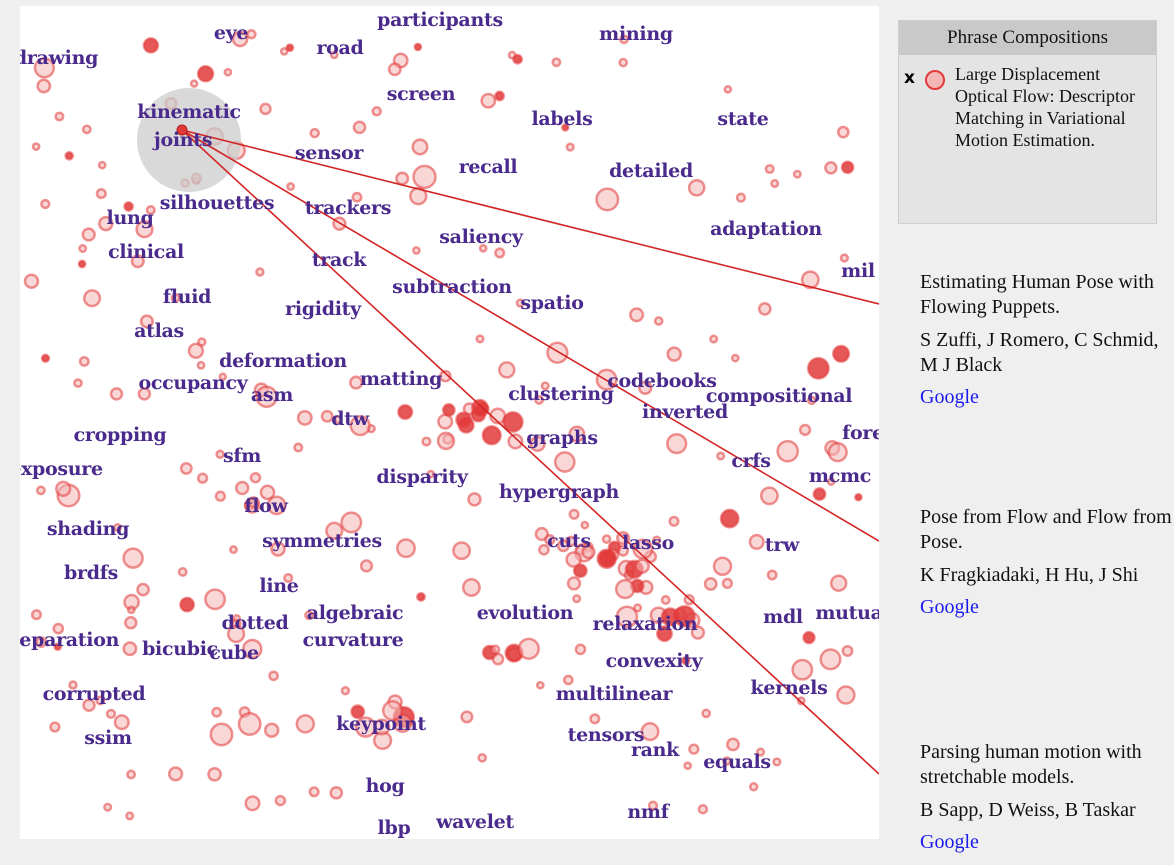 The width and height of the screenshot is (1174, 865). I want to click on word-keypoint: keypoint, so click(381, 724).